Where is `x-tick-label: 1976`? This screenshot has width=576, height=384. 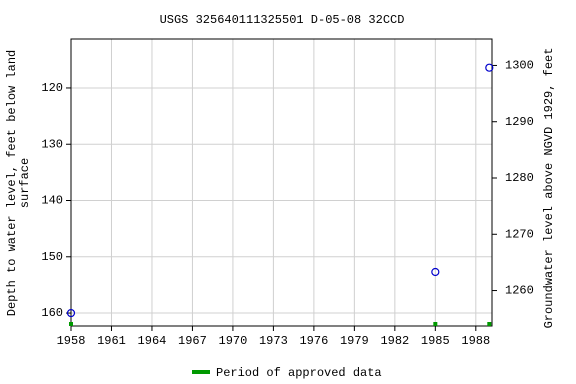 x-tick-label: 1976 is located at coordinates (313, 341).